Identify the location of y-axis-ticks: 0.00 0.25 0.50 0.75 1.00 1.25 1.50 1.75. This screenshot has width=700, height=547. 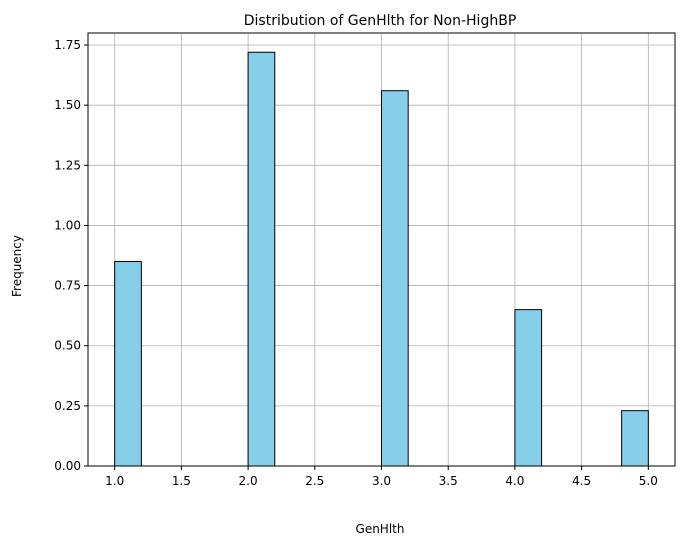
(71, 255).